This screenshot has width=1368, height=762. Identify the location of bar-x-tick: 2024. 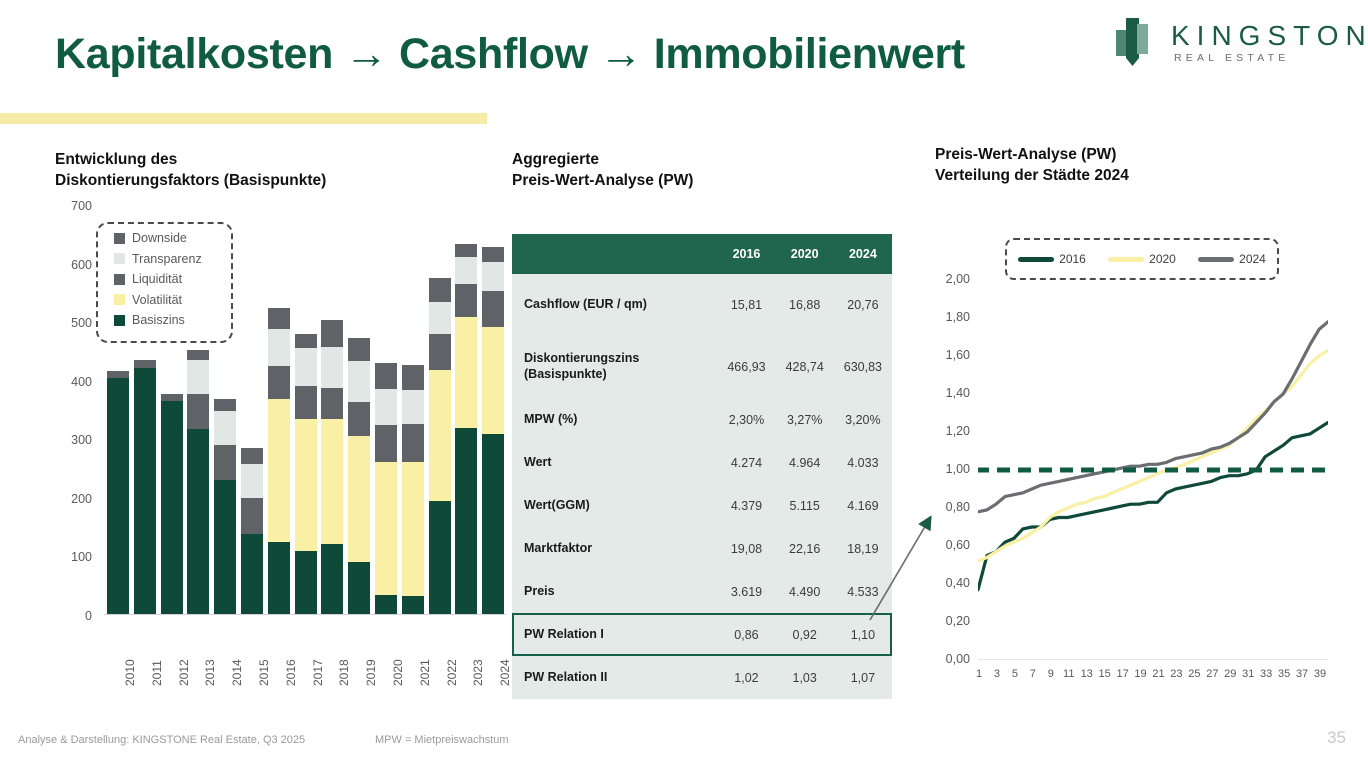
(505, 672).